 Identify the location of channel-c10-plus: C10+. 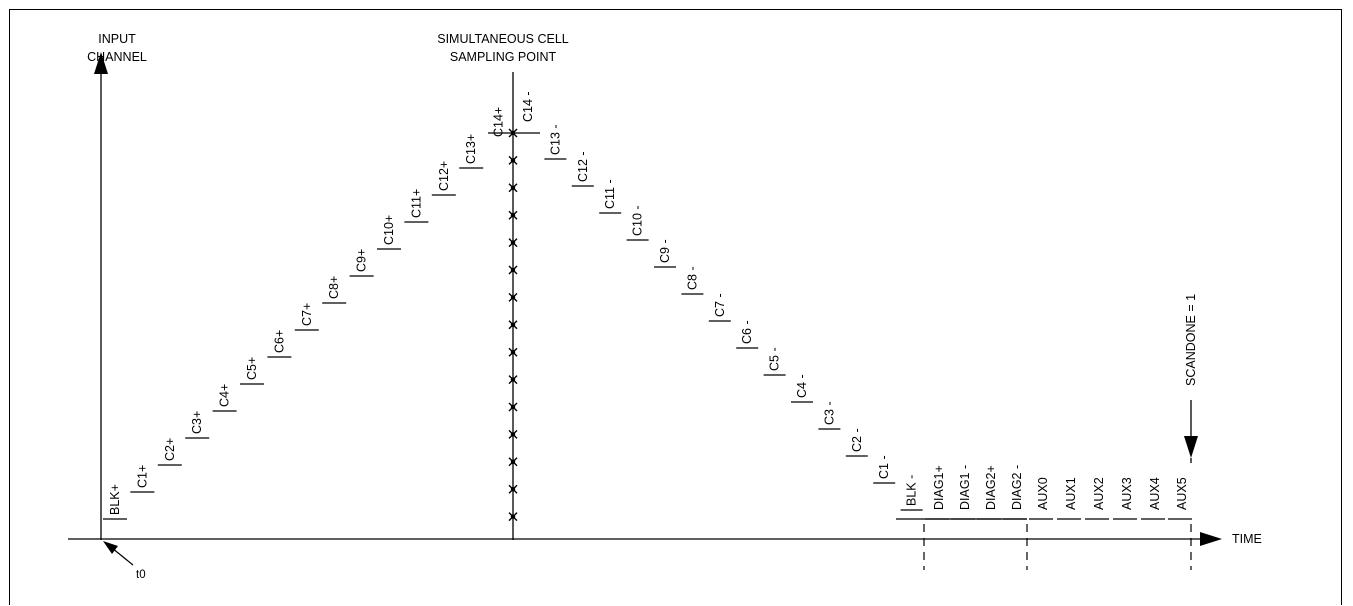
(389, 232).